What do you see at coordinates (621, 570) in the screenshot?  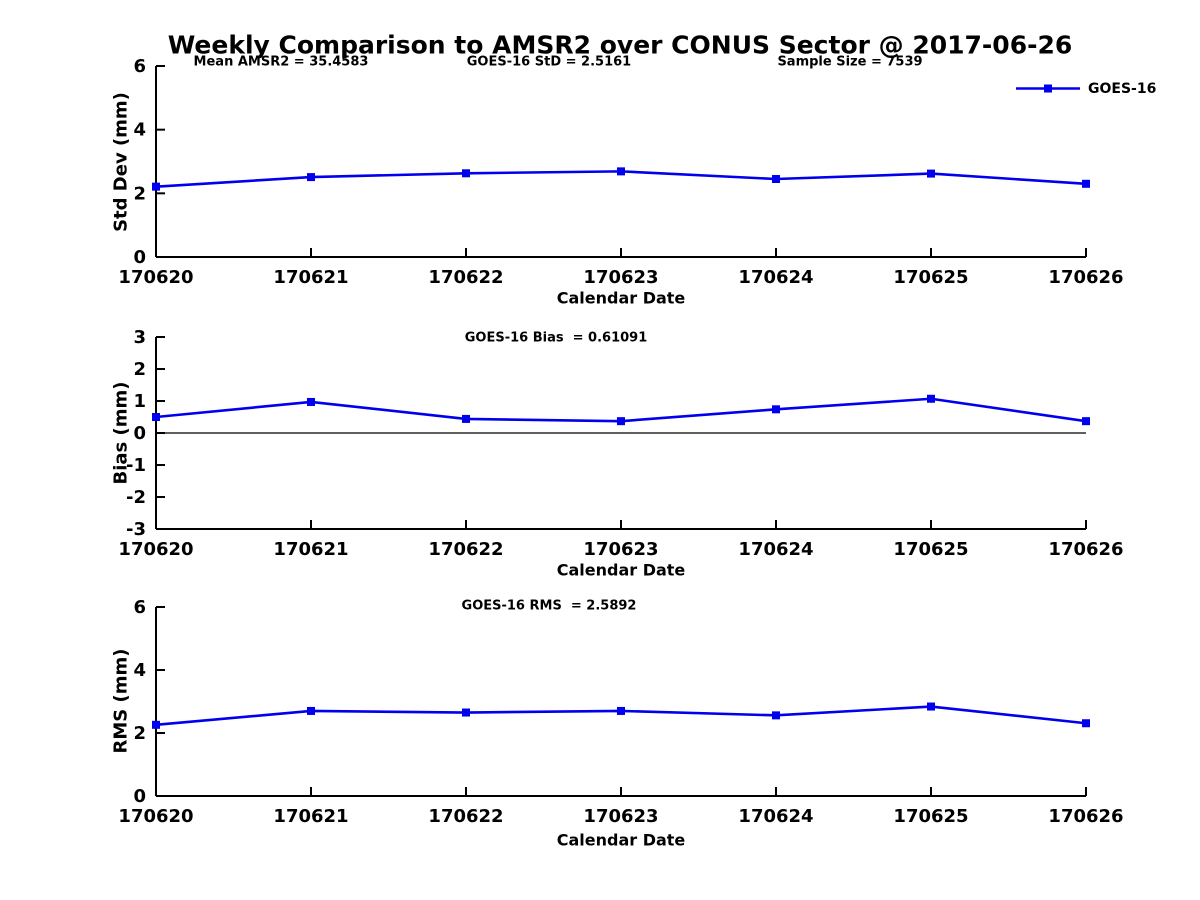 I see `x-axis-label-chart2: Calendar Date` at bounding box center [621, 570].